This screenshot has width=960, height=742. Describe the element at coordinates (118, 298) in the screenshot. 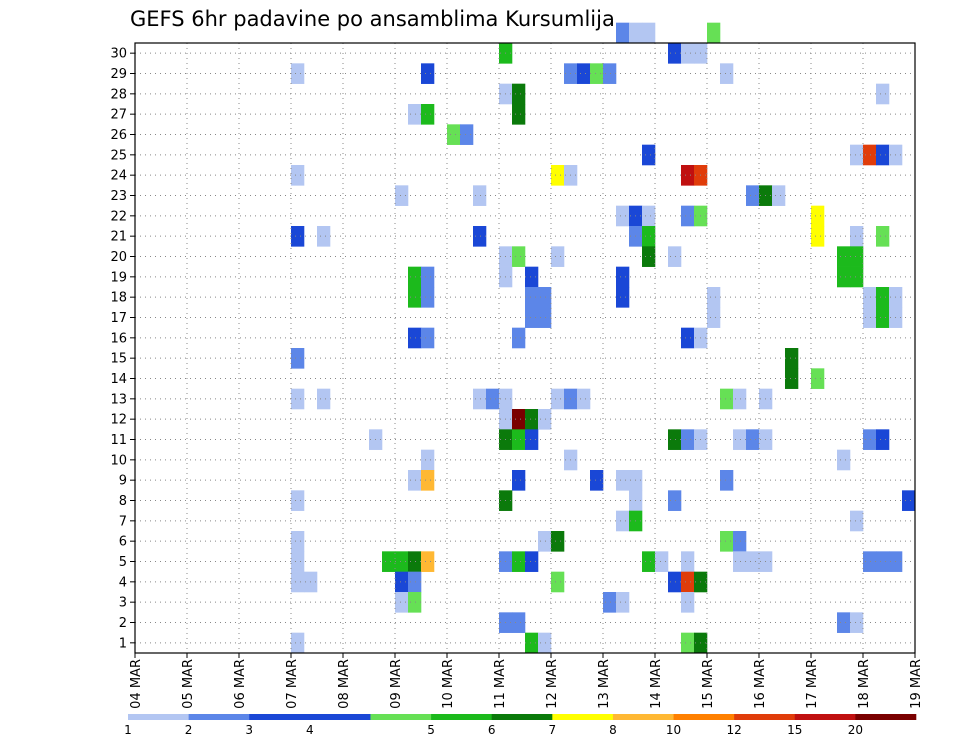

I see `y-tick-label: 18` at that location.